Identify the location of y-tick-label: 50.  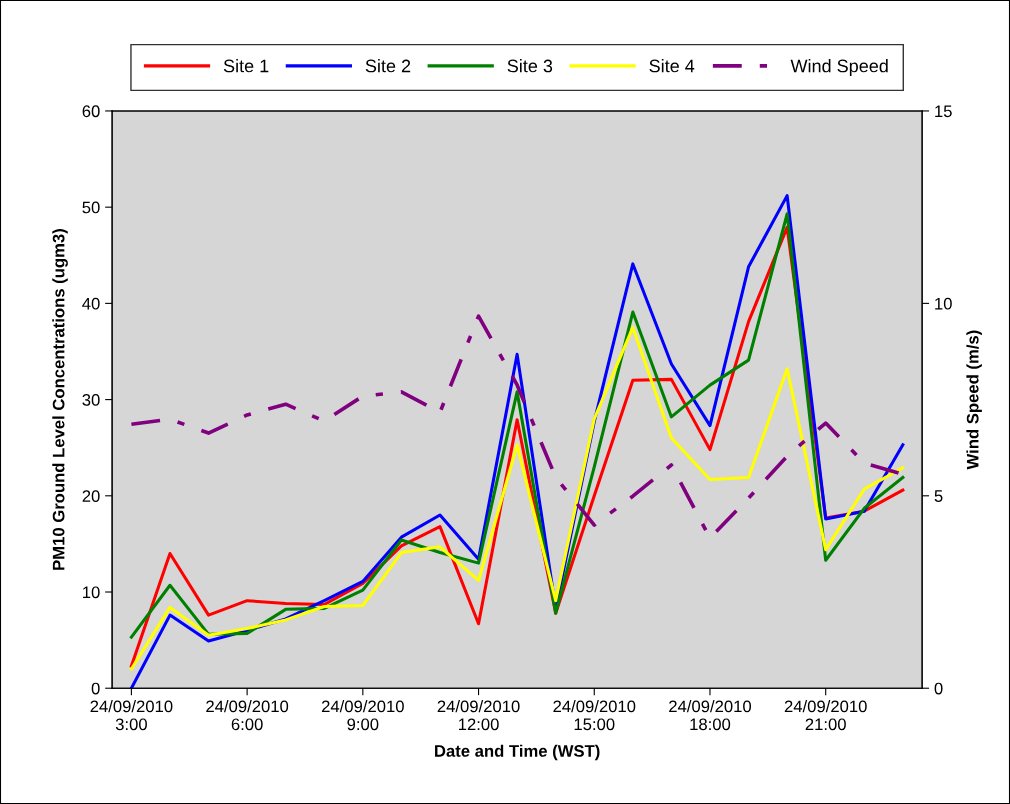
(91, 207).